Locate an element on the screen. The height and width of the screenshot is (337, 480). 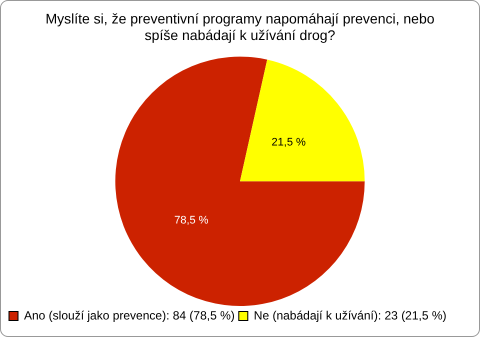
data-label: 21,5 % is located at coordinates (289, 142).